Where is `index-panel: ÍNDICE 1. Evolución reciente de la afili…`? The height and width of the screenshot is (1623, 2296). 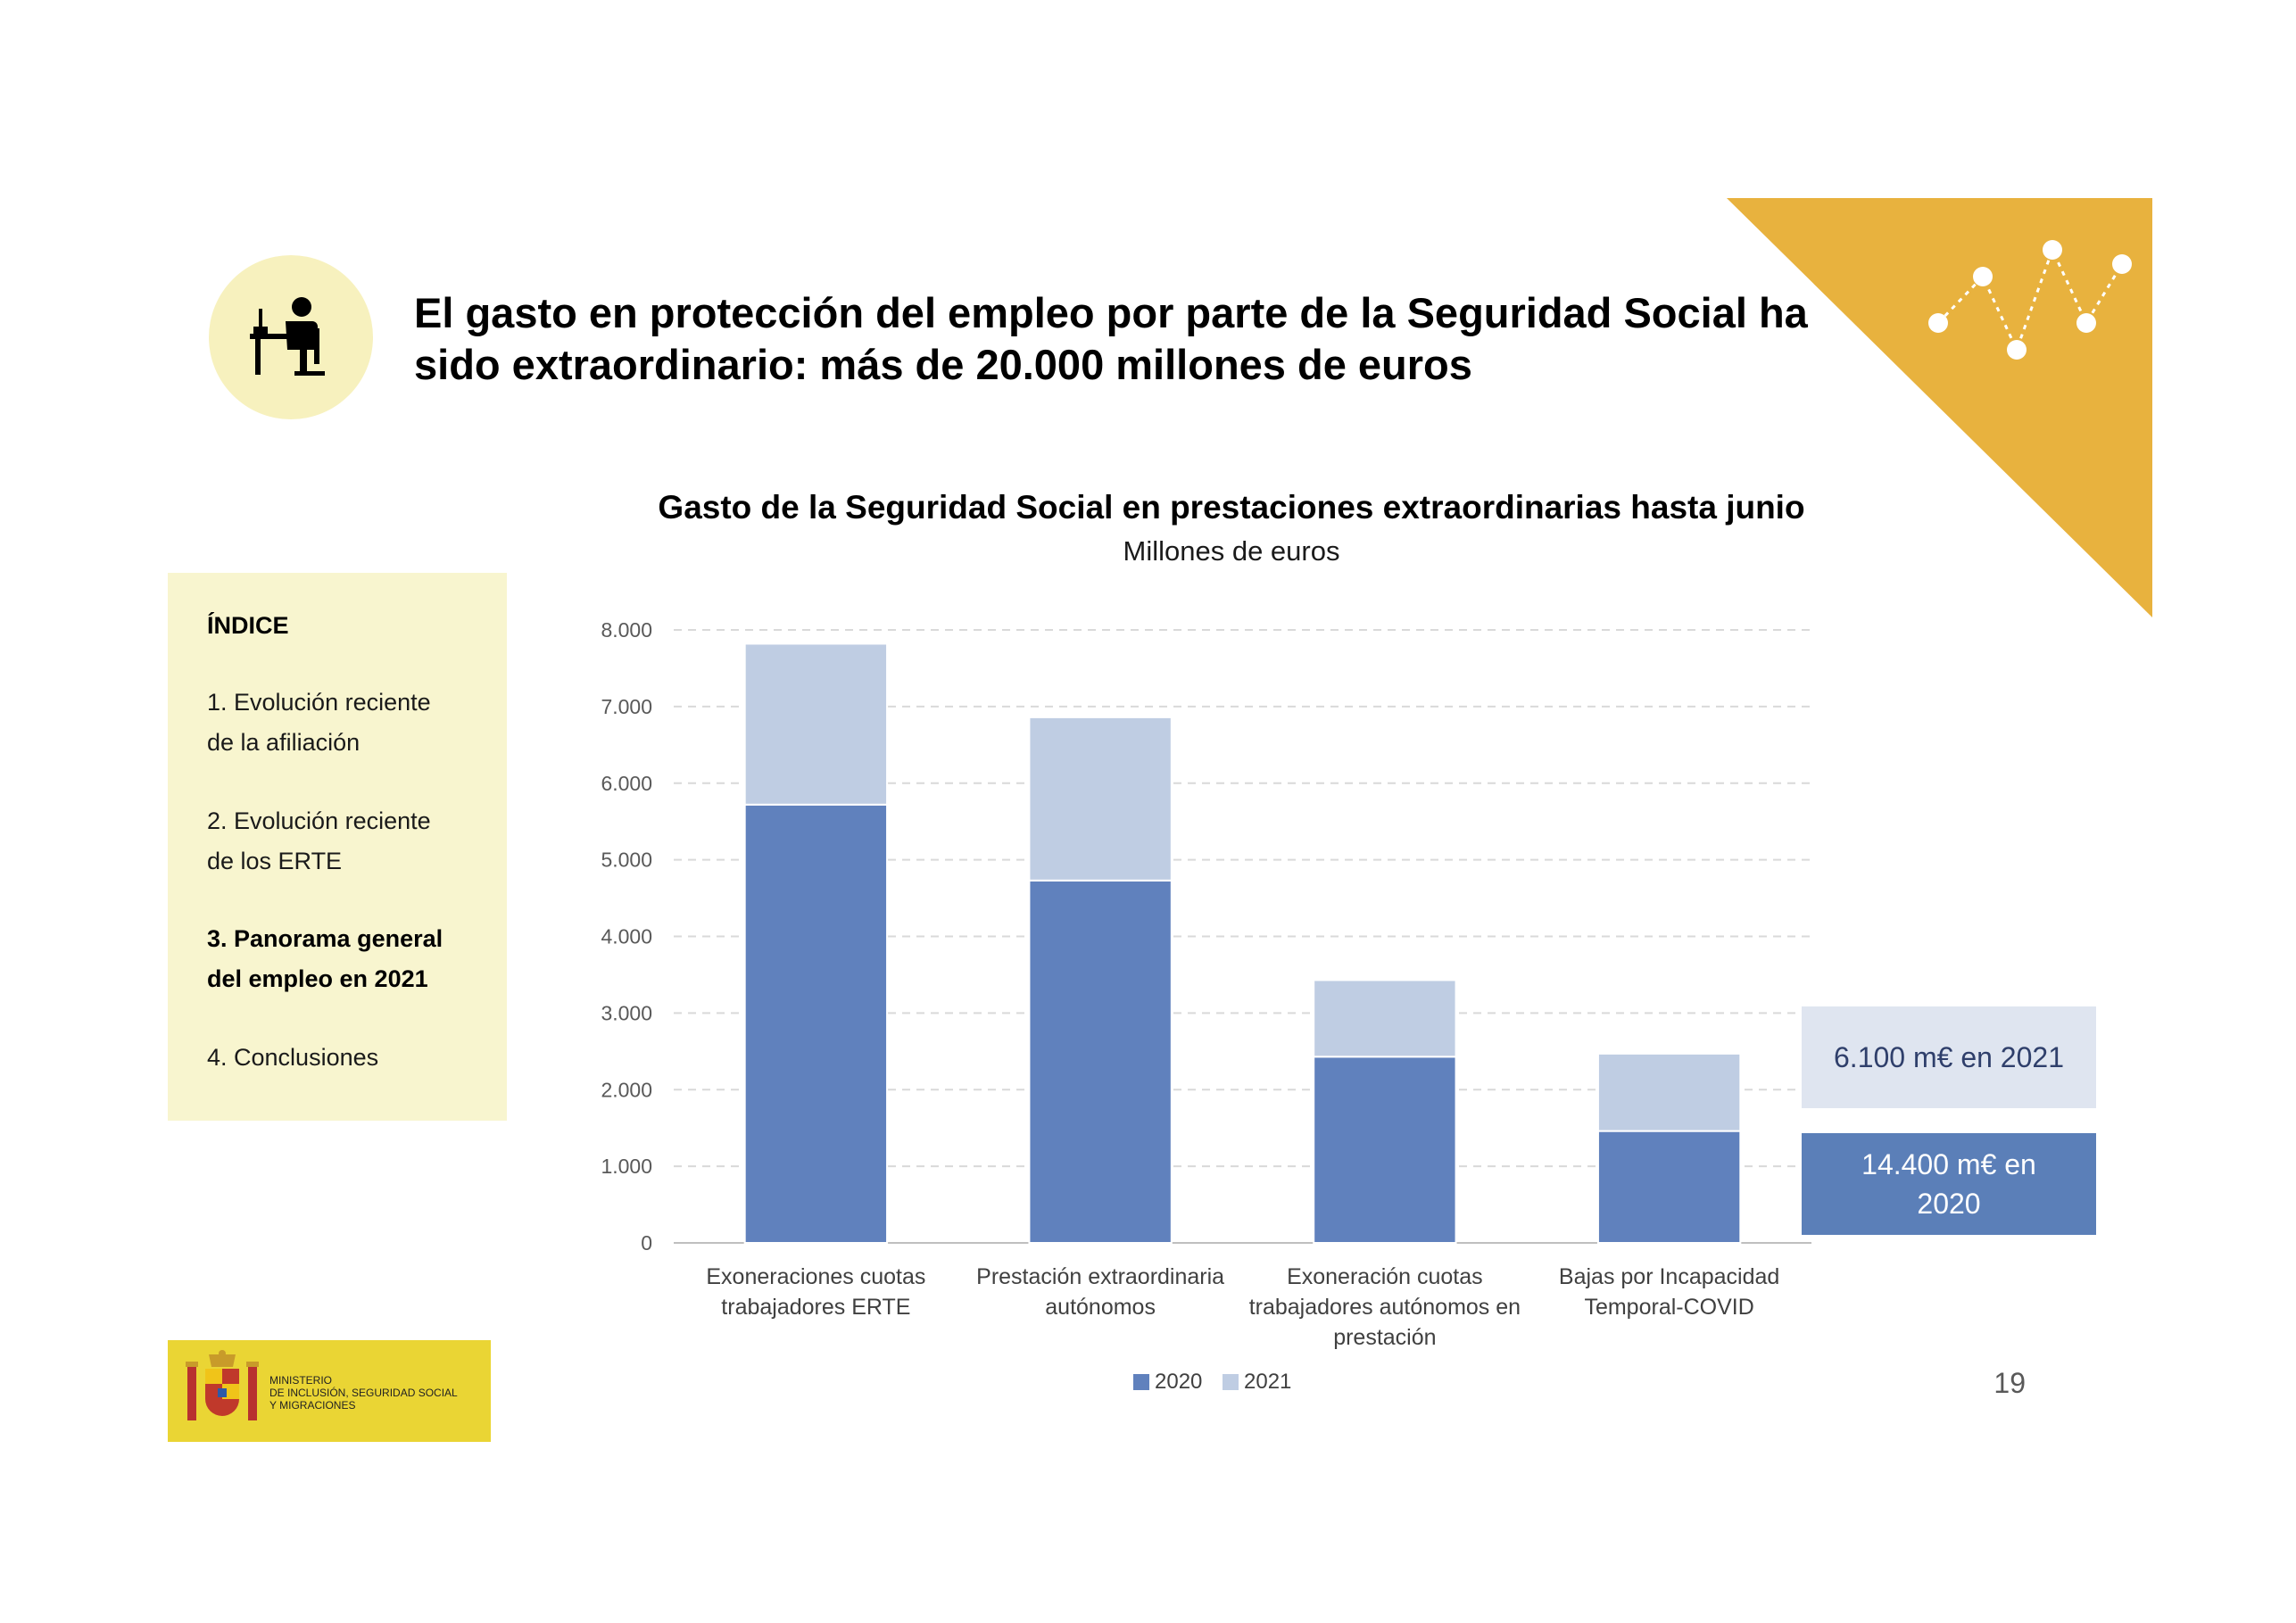
index-panel: ÍNDICE 1. Evolución reciente de la afili… is located at coordinates (337, 847).